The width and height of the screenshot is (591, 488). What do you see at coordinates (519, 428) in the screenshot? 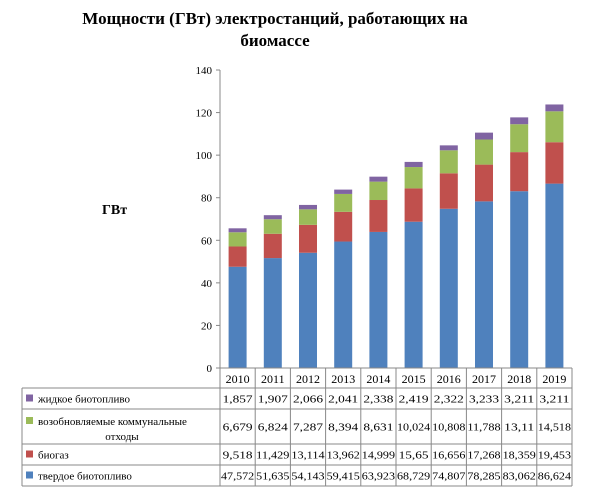
I see `data-label: 13,11` at bounding box center [519, 428].